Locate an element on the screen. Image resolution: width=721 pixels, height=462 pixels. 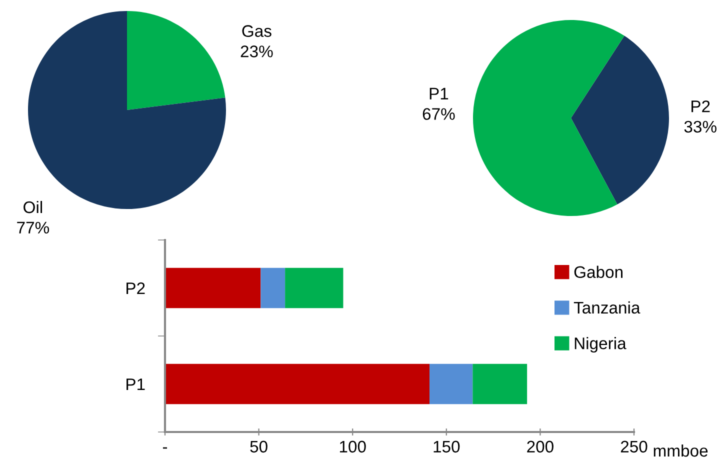
x-tick-label: 200 is located at coordinates (540, 446).